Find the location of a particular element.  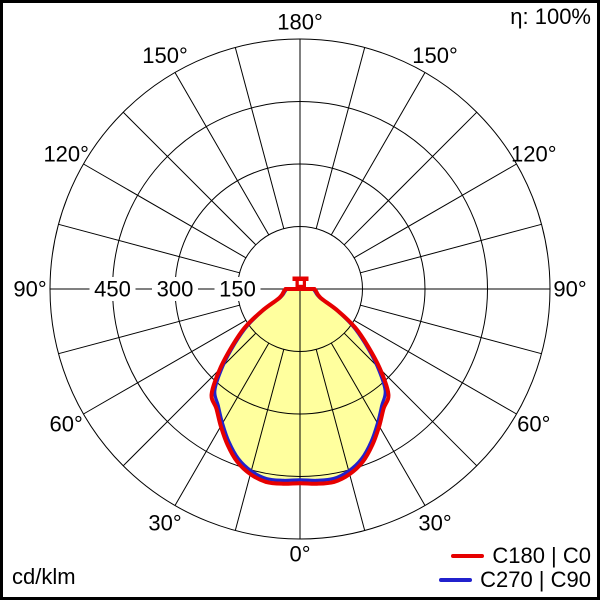

unit-label: cd/klm is located at coordinates (44, 576).